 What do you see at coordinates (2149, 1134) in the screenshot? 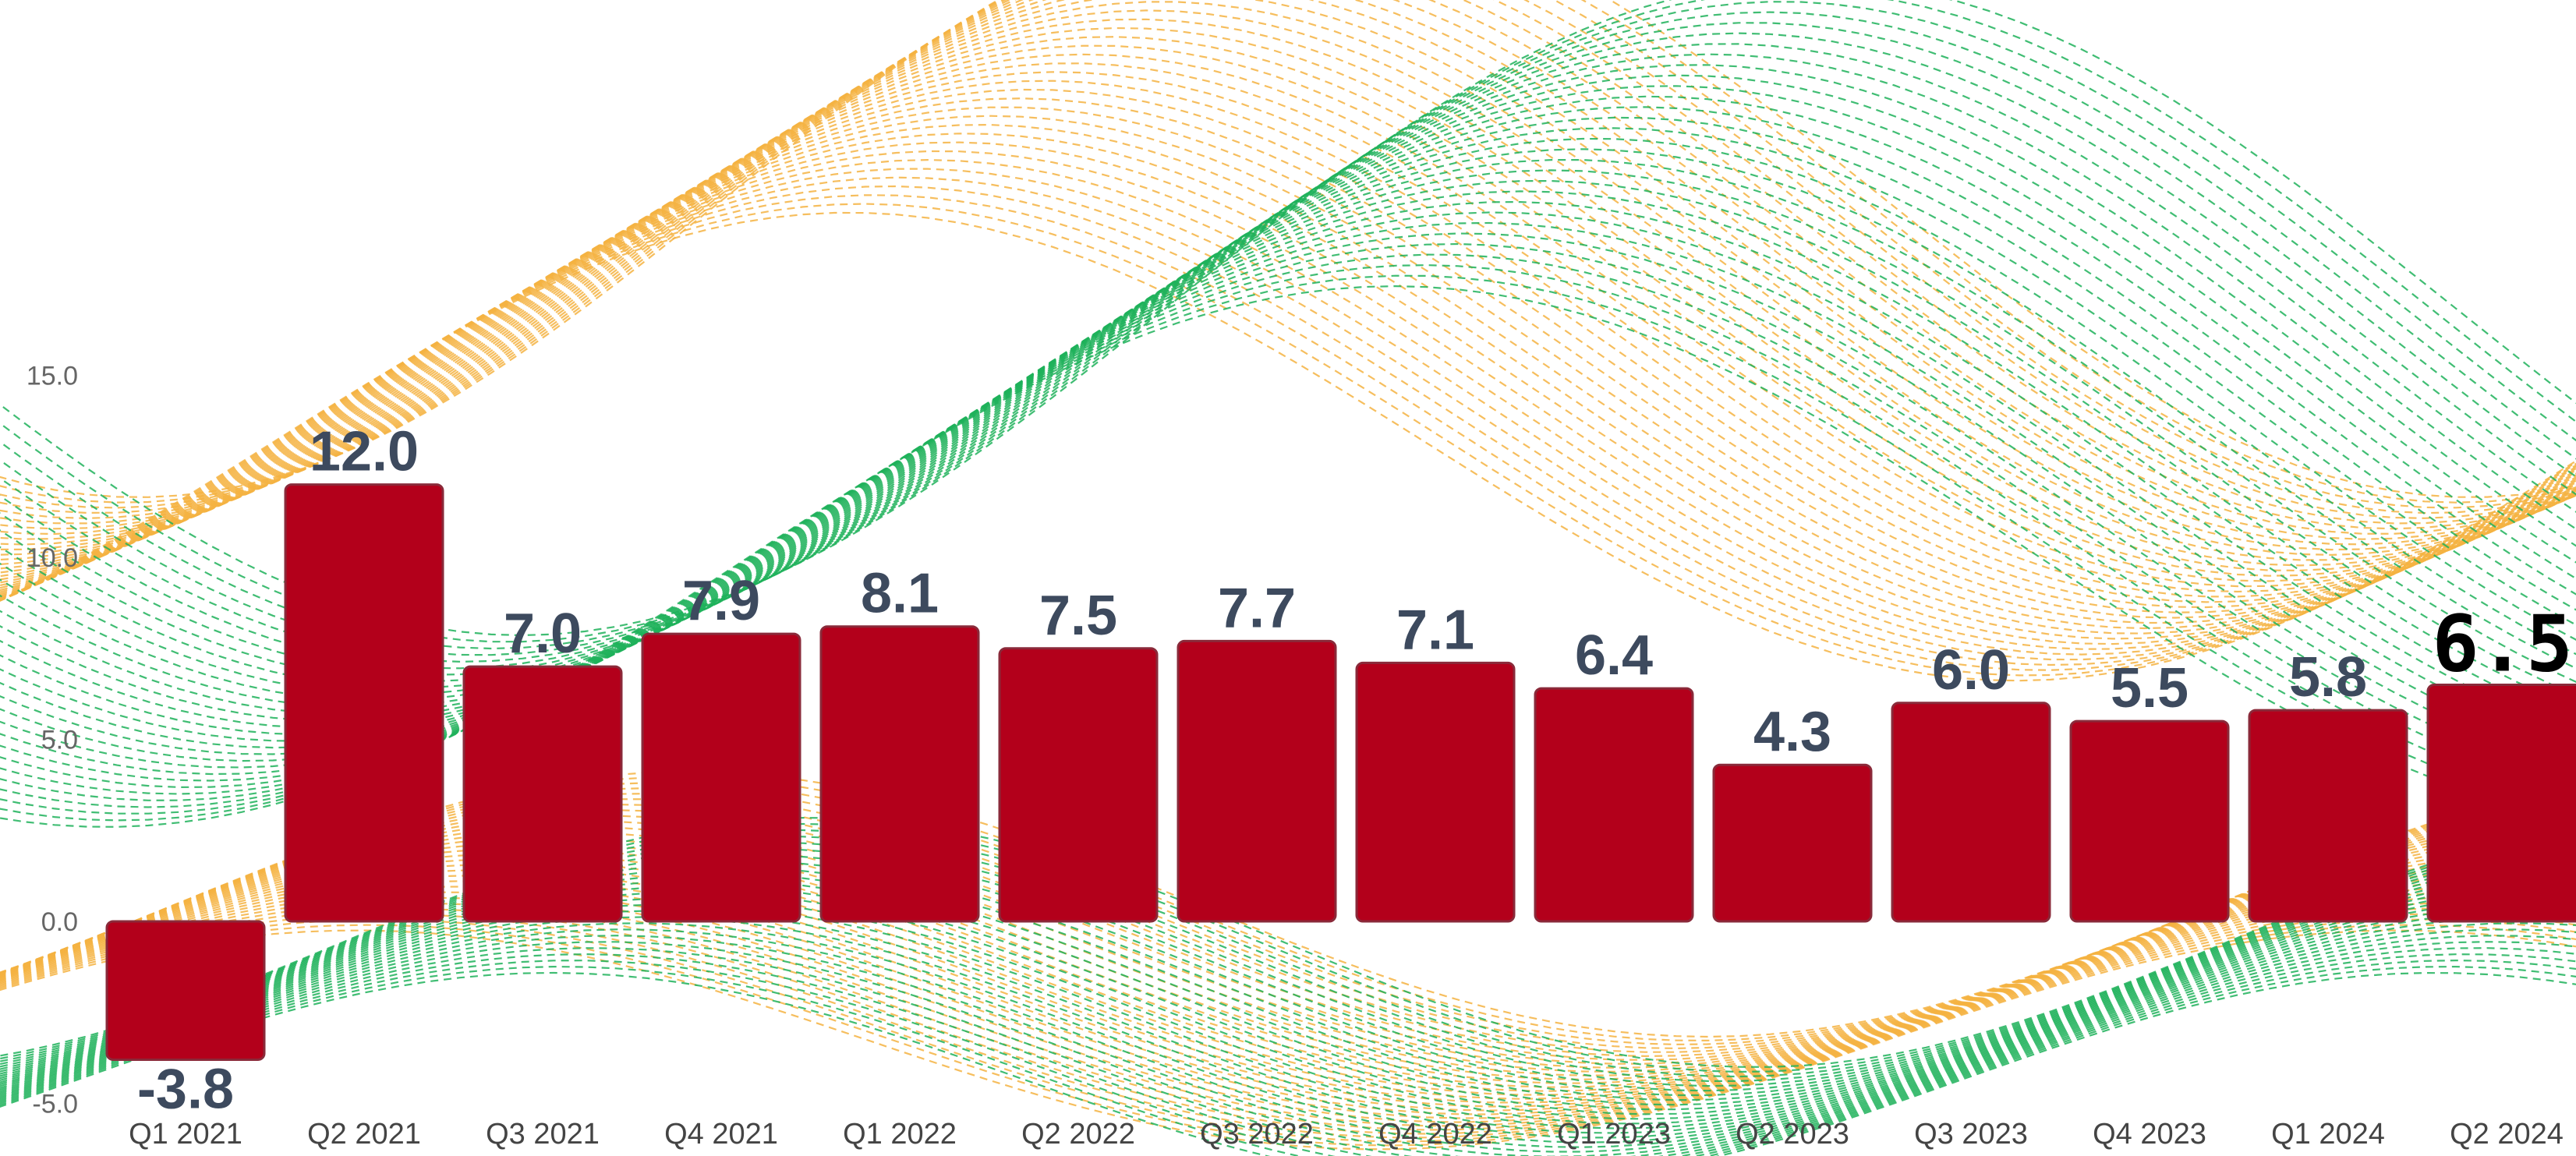
I see `x-tick-label: Q4 2023` at bounding box center [2149, 1134].